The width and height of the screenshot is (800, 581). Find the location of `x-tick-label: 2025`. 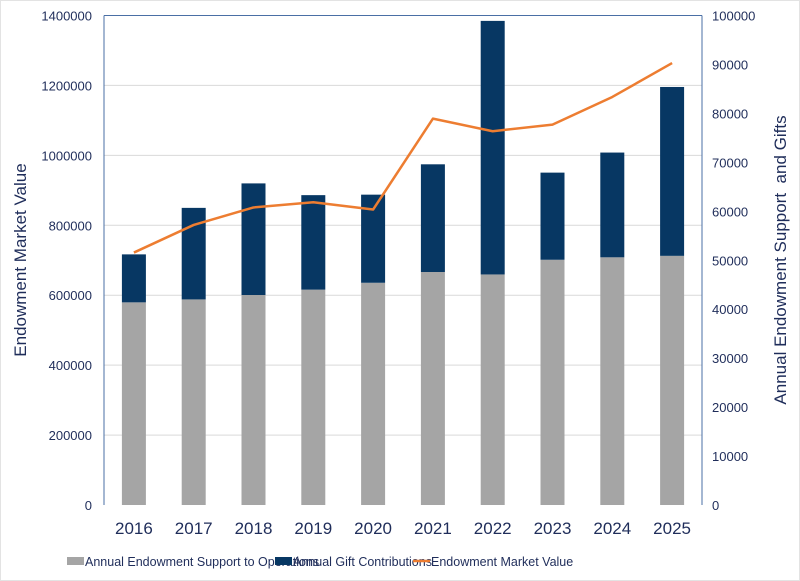

x-tick-label: 2025 is located at coordinates (672, 528).